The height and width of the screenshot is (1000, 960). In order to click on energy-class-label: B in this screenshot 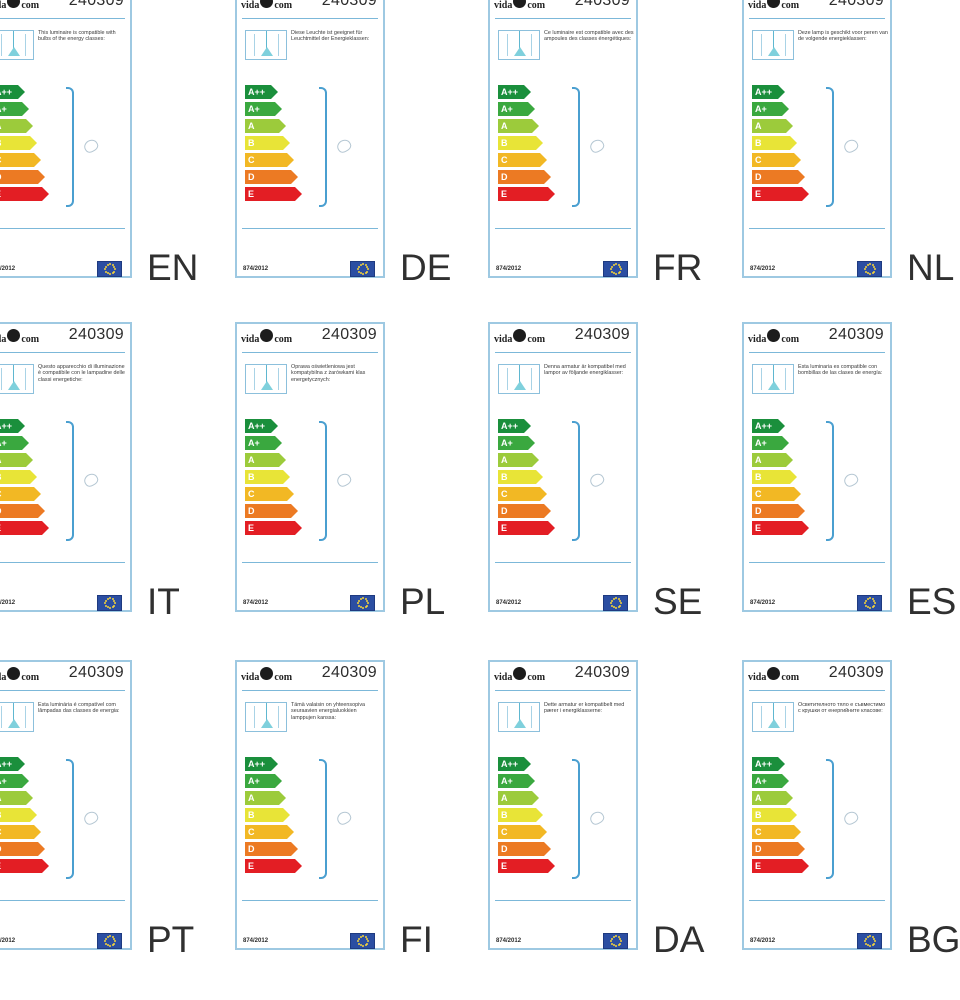, I will do `click(504, 477)`.